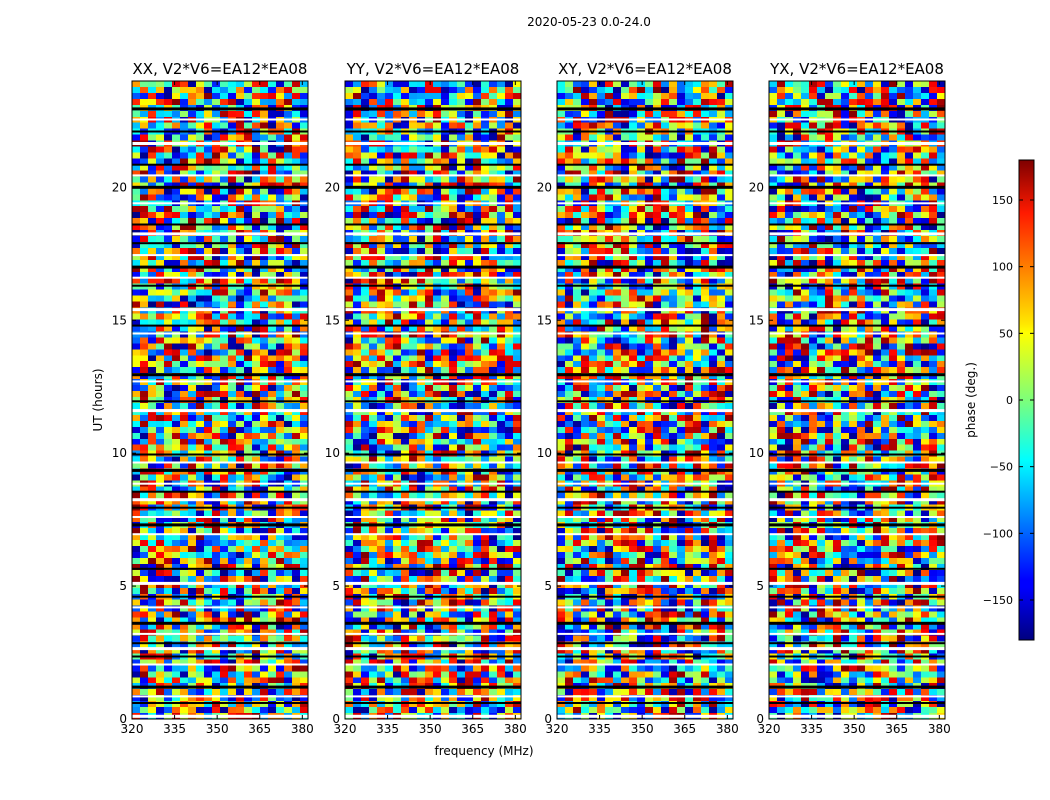 The height and width of the screenshot is (800, 1050). I want to click on colorbar-tick-label: −150, so click(998, 600).